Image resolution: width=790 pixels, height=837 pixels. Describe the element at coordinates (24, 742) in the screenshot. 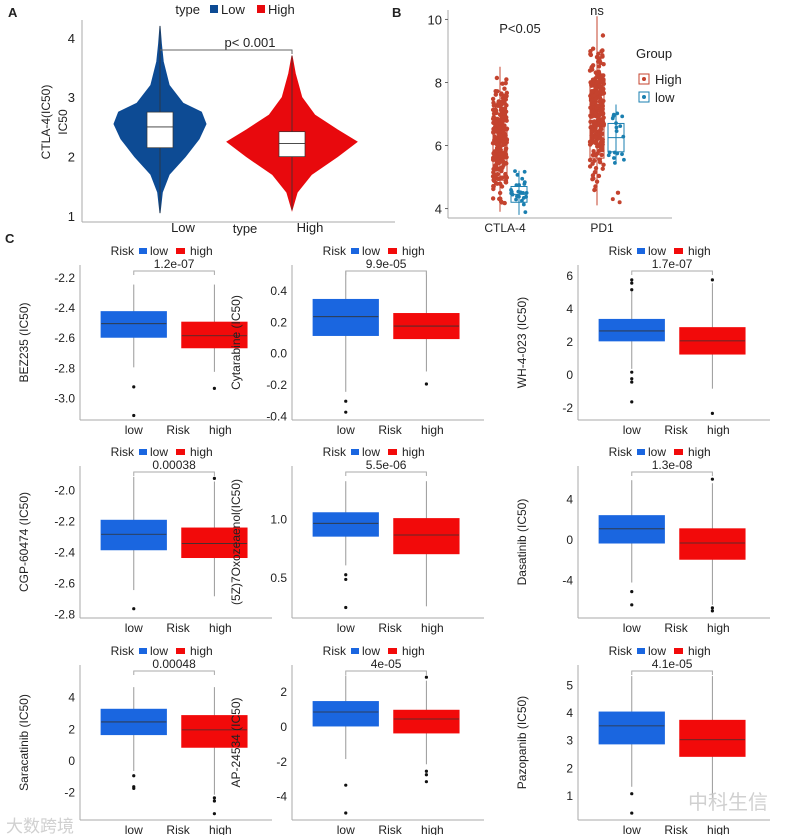

I see `y-axis-title: Saracatinib (IC50)` at that location.